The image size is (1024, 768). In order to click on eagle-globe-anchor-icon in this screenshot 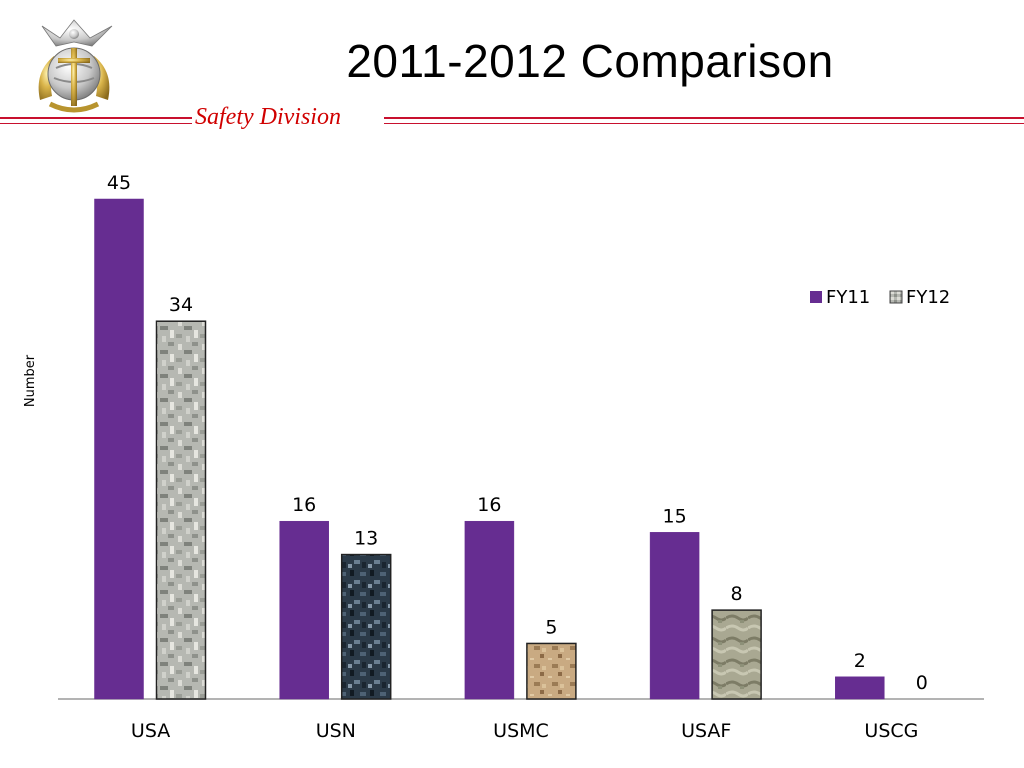, I will do `click(76, 65)`.